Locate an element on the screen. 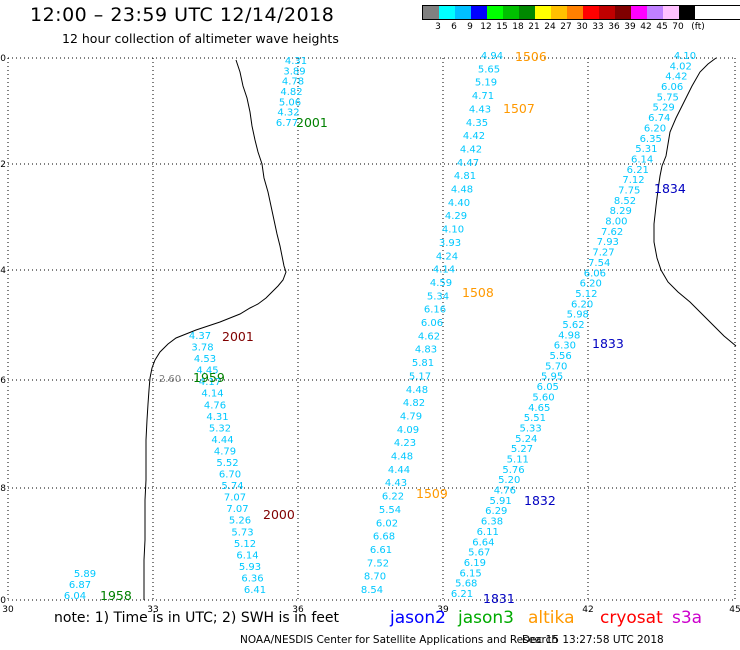 The width and height of the screenshot is (740, 650). wave-height-value: 6.64 is located at coordinates (483, 542).